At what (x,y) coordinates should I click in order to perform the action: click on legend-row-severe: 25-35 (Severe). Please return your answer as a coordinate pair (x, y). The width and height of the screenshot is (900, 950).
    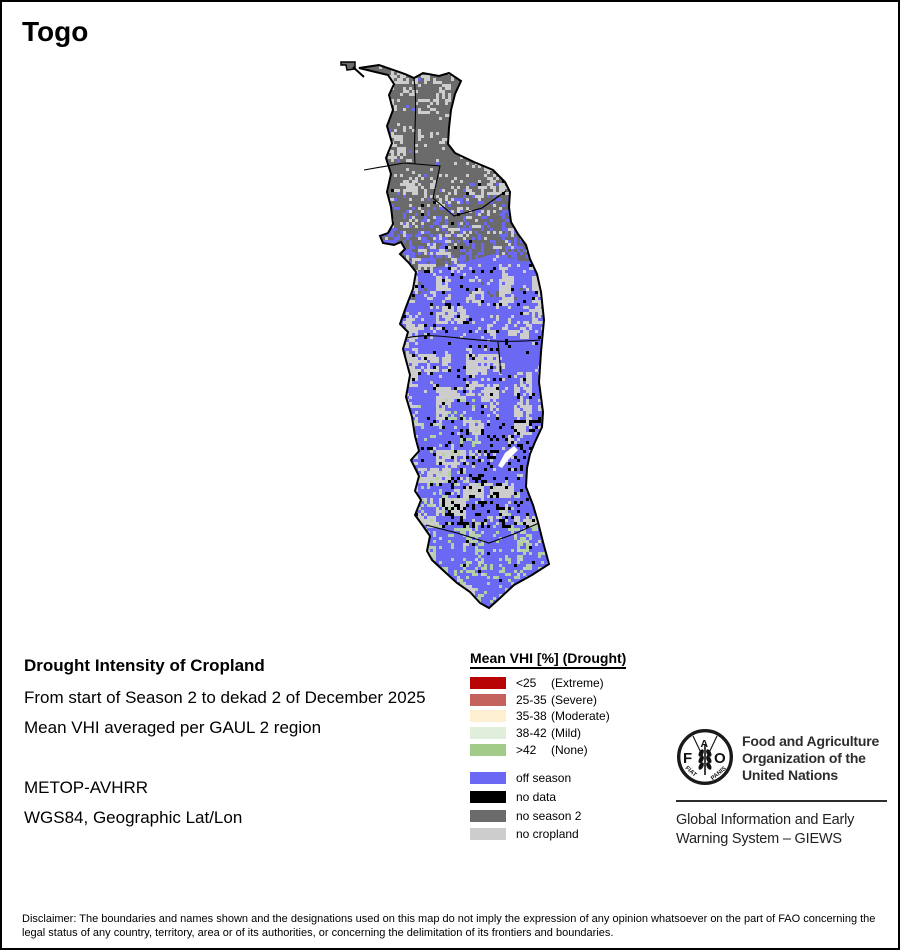
    Looking at the image, I should click on (575, 700).